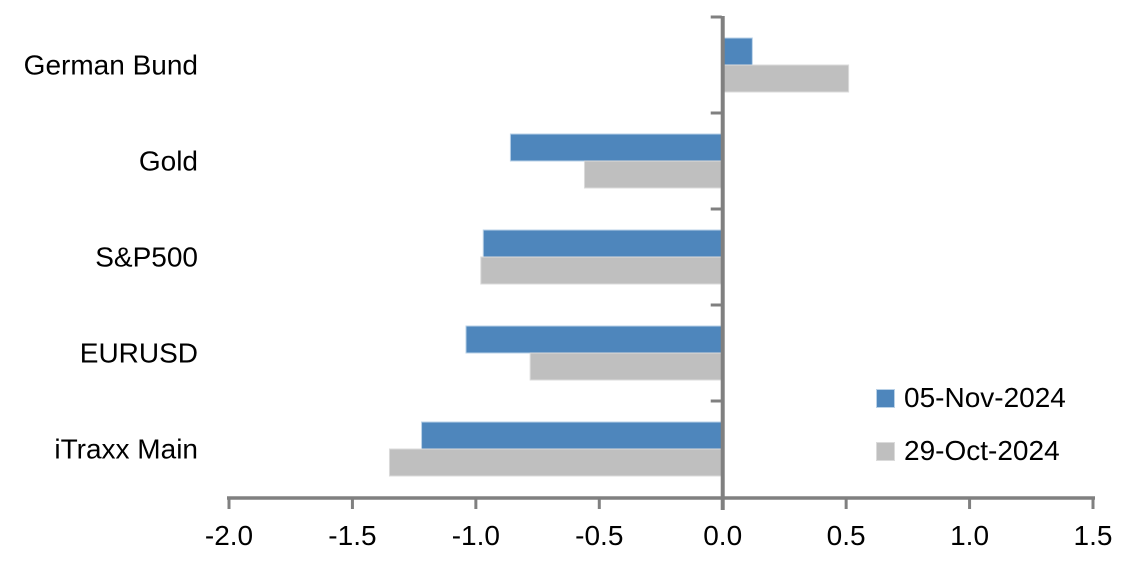  Describe the element at coordinates (139, 353) in the screenshot. I see `category-label-eurusd: EURUSD` at that location.